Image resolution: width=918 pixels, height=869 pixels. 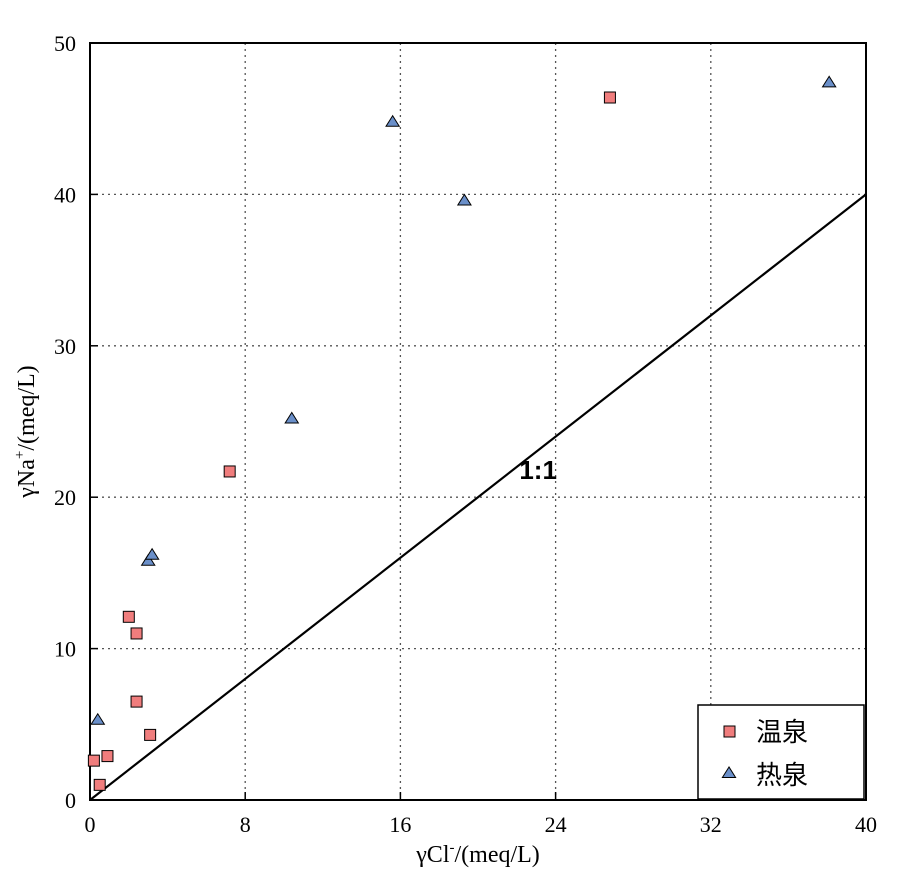 I want to click on x-tick-label-40: 40, so click(x=866, y=824).